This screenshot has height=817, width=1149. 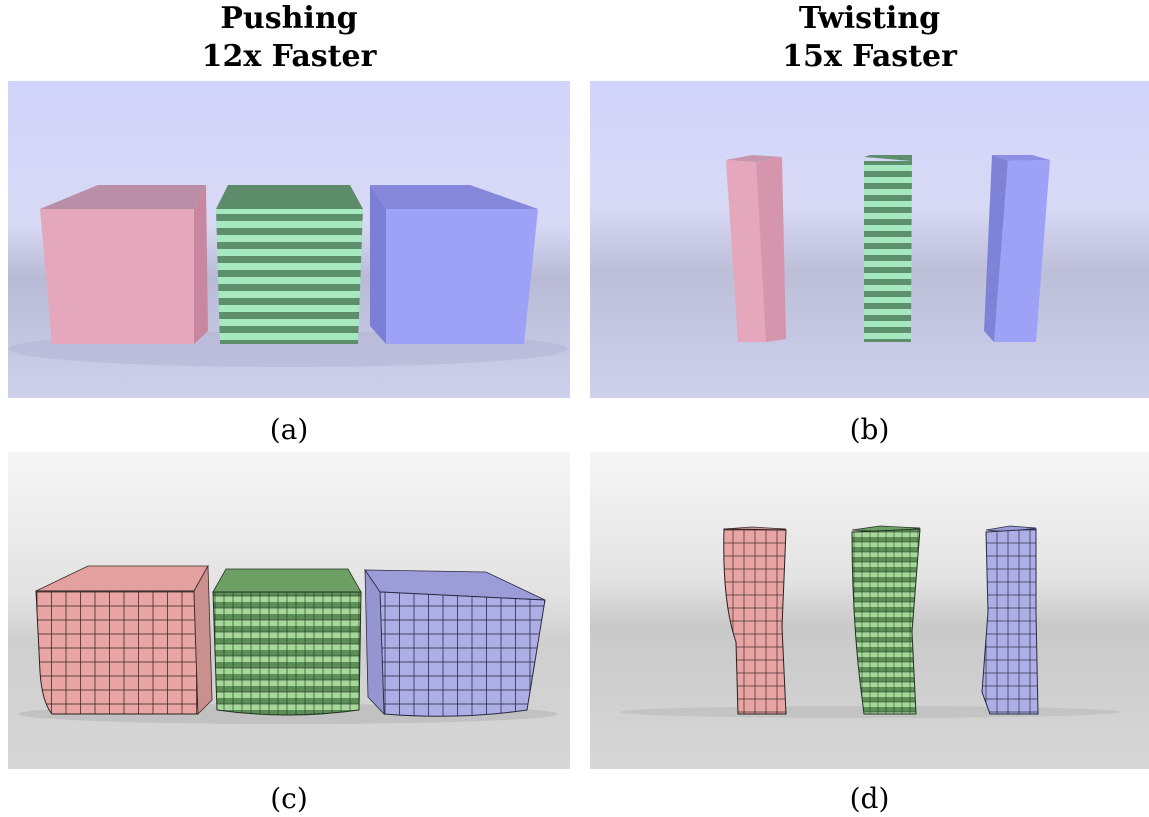 I want to click on caption-c: (c), so click(x=289, y=798).